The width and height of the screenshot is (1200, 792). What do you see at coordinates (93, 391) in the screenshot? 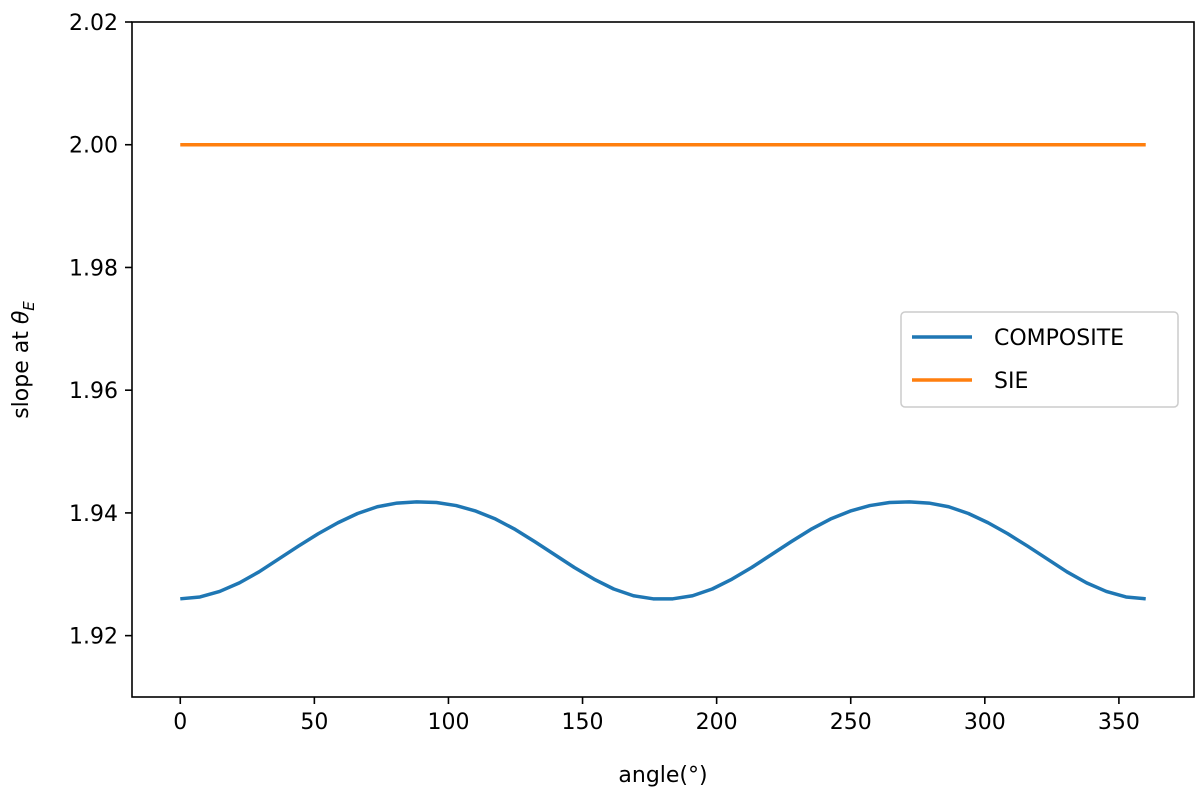
I see `y-tick-label: 1.96` at bounding box center [93, 391].